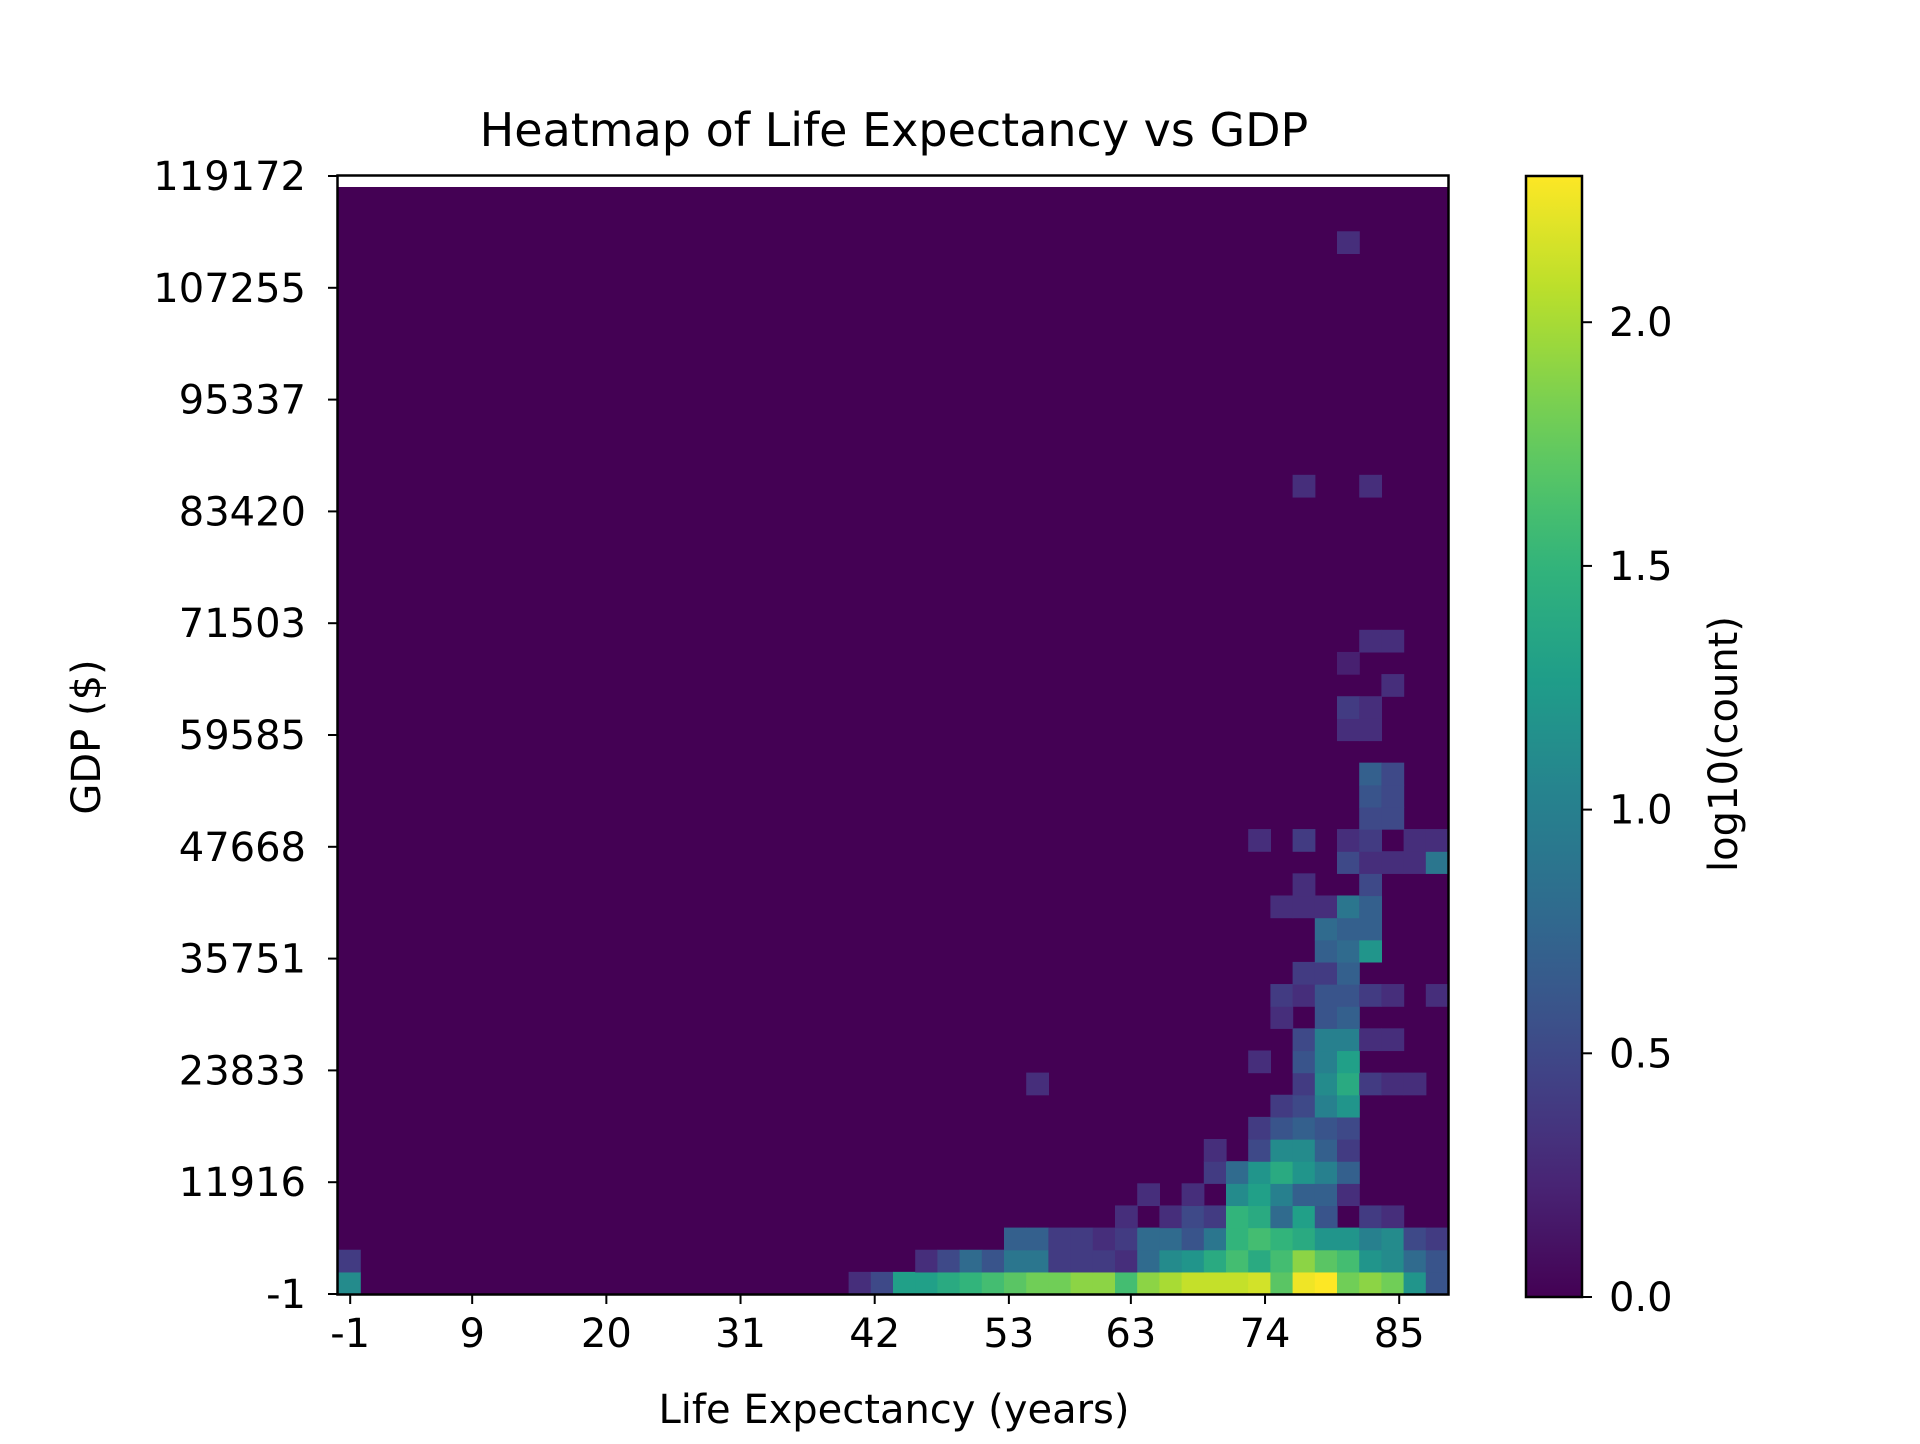  Describe the element at coordinates (1641, 811) in the screenshot. I see `colorbar-tick-label: 1.0` at that location.